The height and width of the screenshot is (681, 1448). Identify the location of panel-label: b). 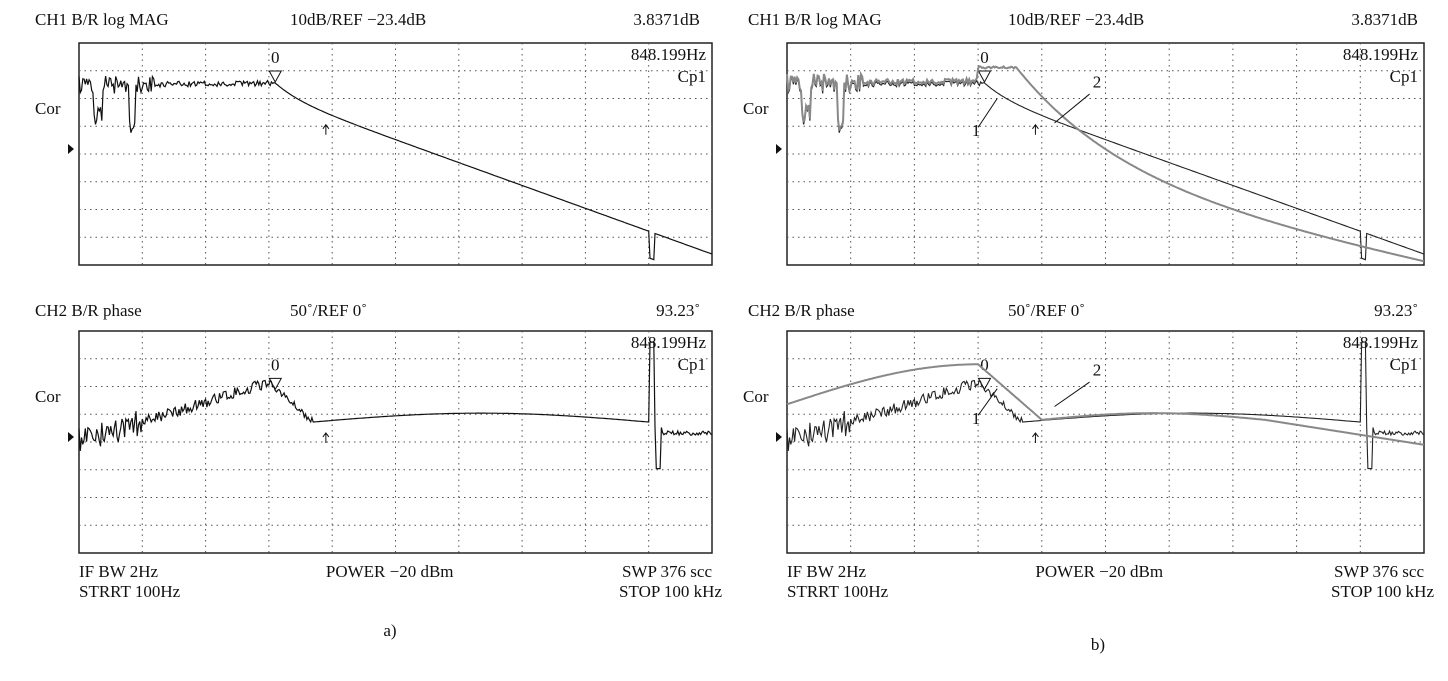
(1098, 644).